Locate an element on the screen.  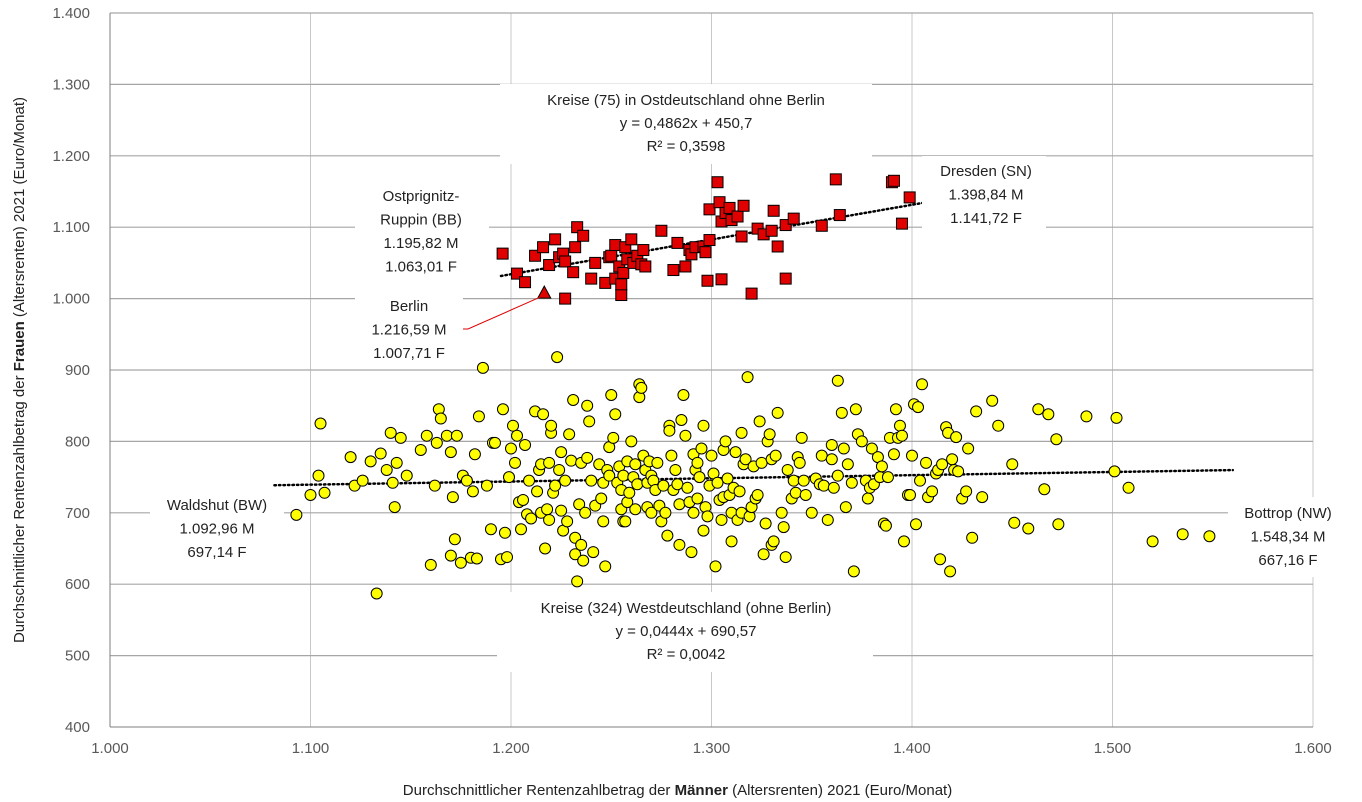
x-tick-label: 1.200 is located at coordinates (511, 748).